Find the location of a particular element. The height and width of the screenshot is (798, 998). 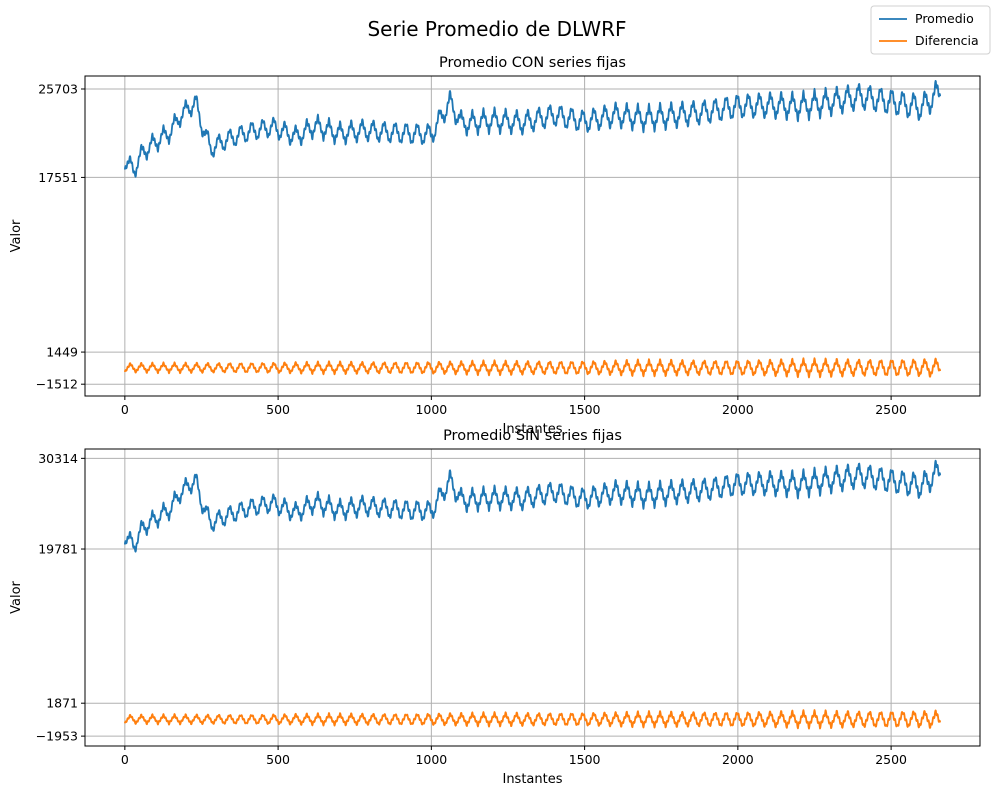

legend-box is located at coordinates (930, 30).